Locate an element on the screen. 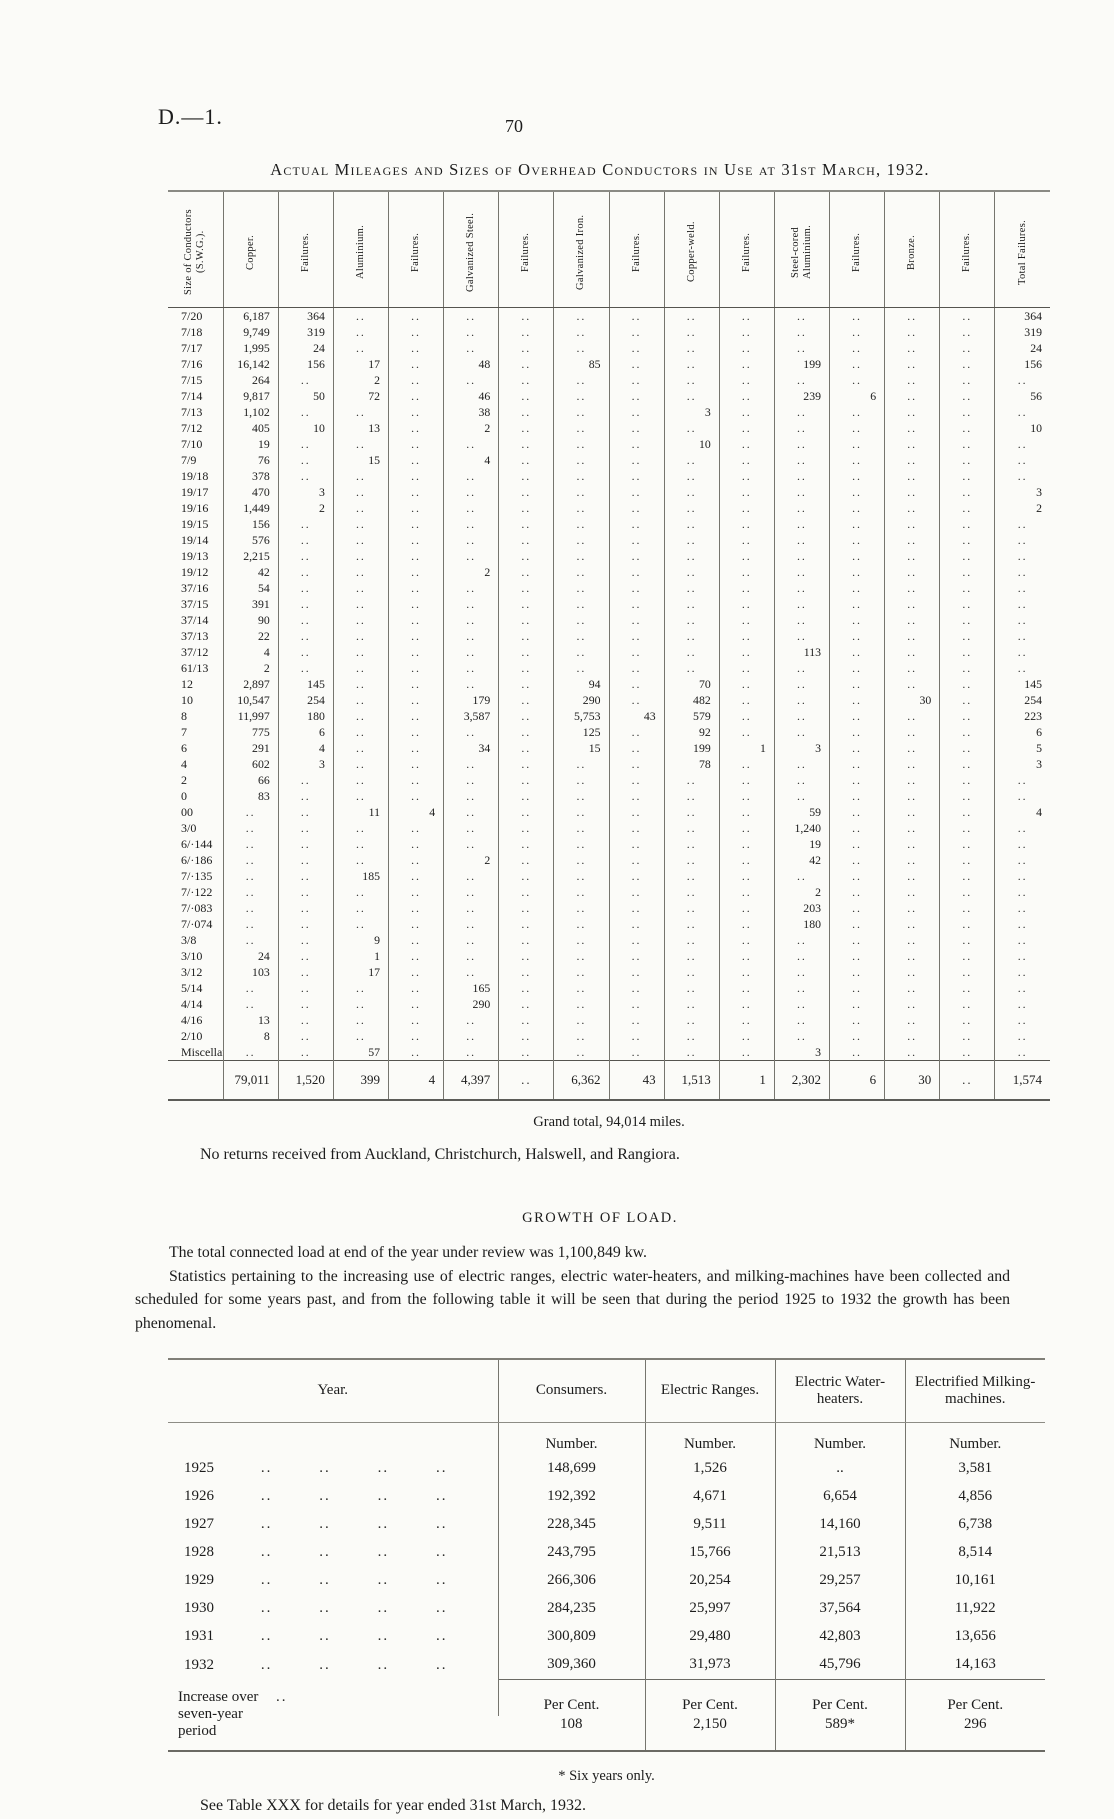 This screenshot has width=1114, height=1819. size-label: 7/15 is located at coordinates (192, 379).